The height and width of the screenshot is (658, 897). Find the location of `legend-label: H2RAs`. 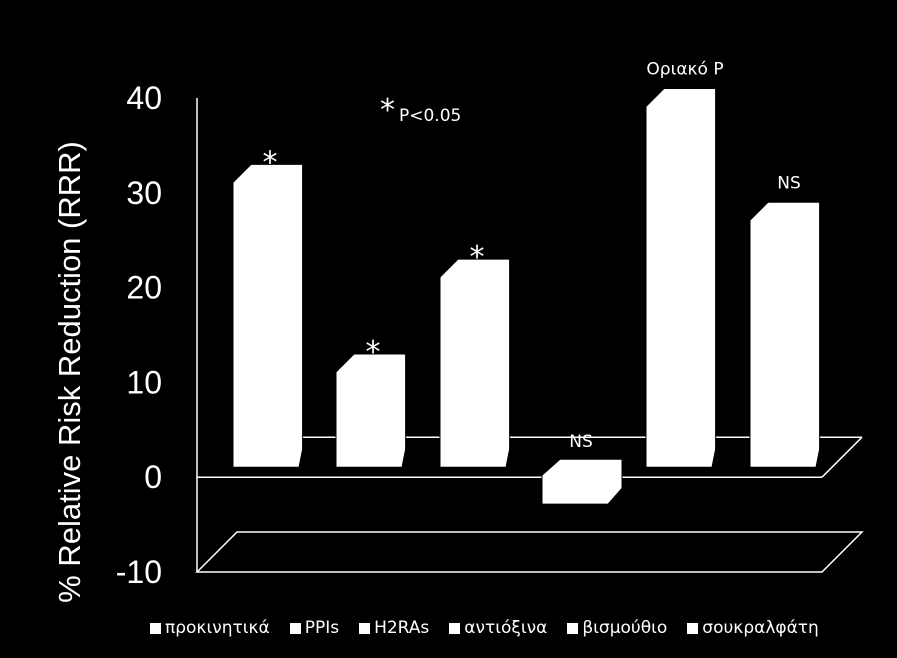

legend-label: H2RAs is located at coordinates (402, 628).